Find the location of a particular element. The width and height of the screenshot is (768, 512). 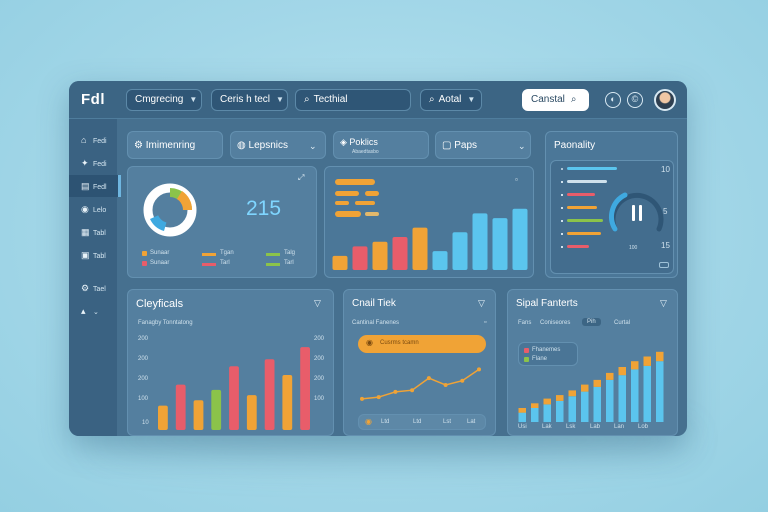

global-search-input: Canstal ⌕ is located at coordinates (555, 100).